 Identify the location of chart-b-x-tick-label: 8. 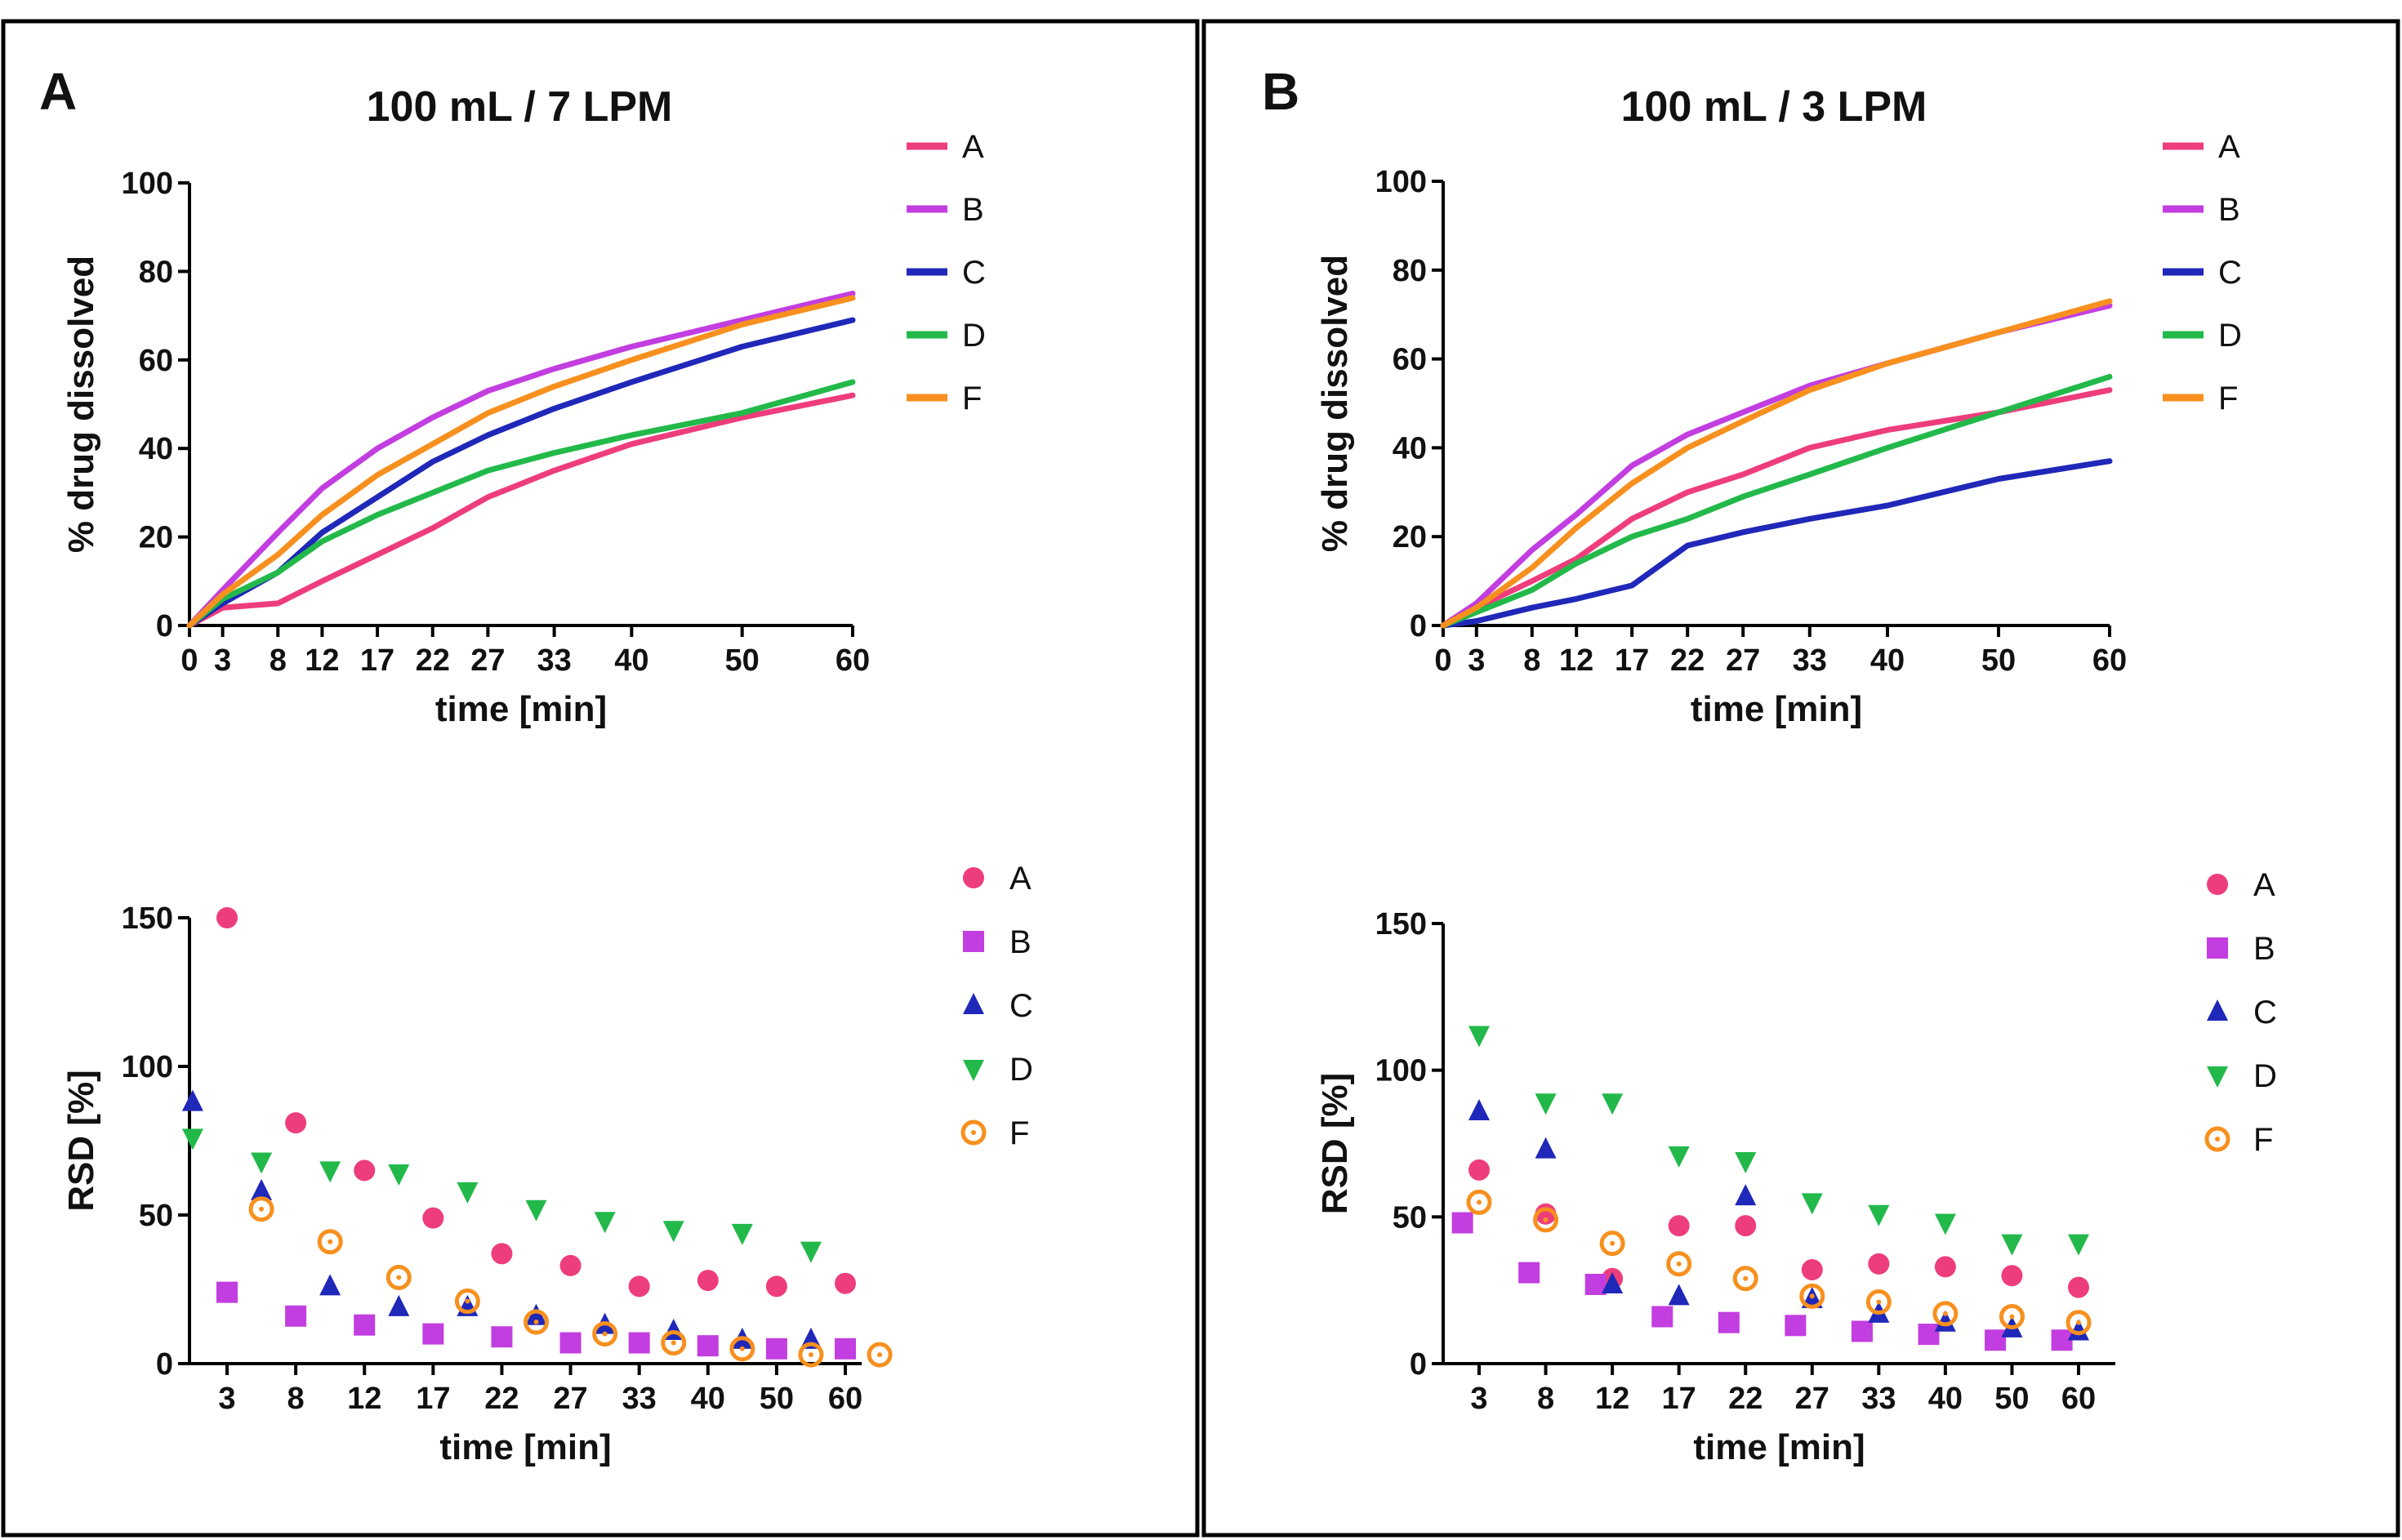
(1531, 660).